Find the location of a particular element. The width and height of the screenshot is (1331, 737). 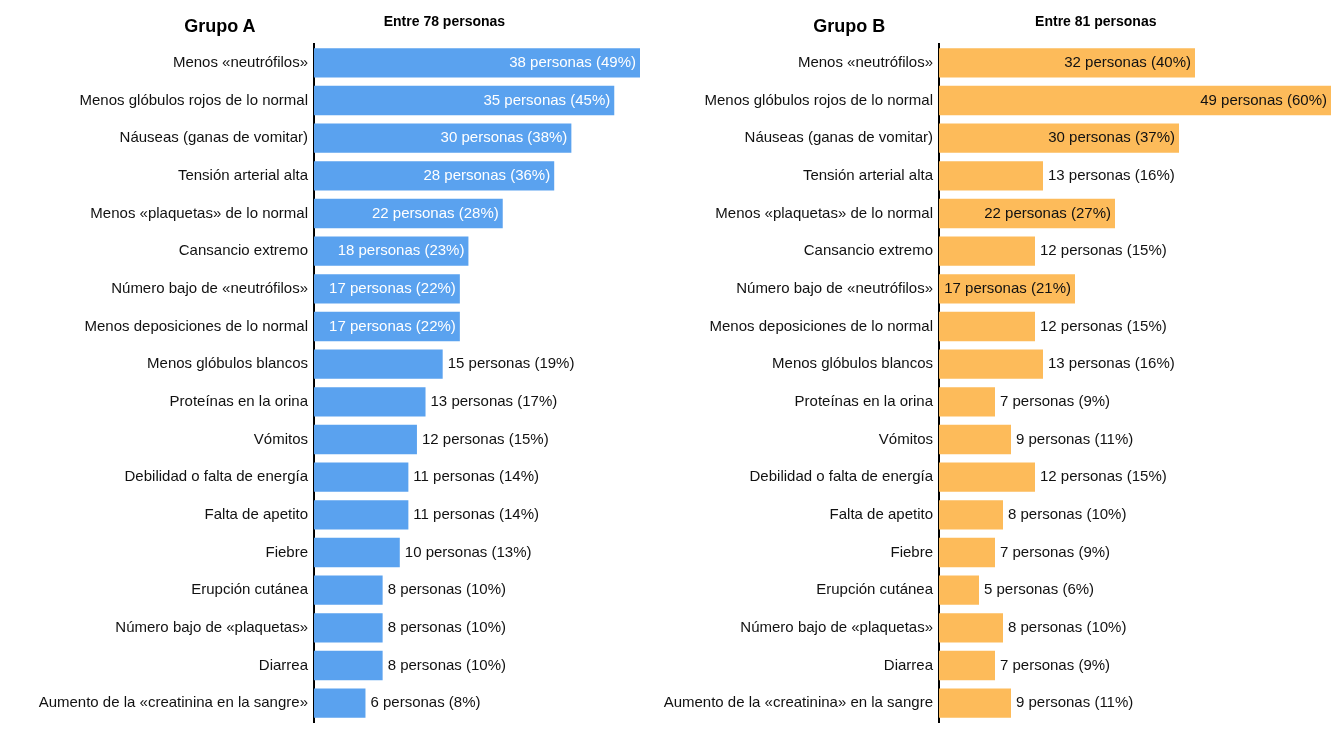

data-label: 35 personas (45%) is located at coordinates (547, 99).